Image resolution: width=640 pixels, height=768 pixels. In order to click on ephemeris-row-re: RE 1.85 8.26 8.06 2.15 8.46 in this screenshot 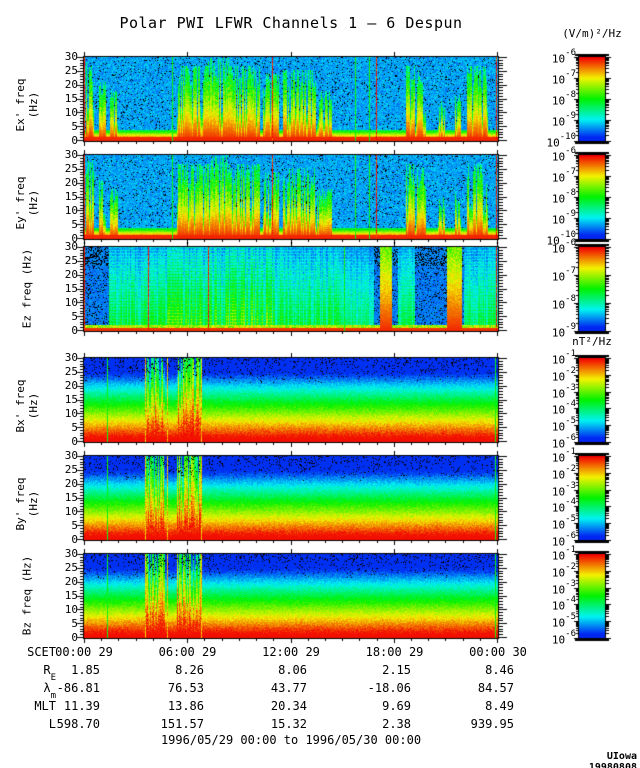, I will do `click(320, 673)`.